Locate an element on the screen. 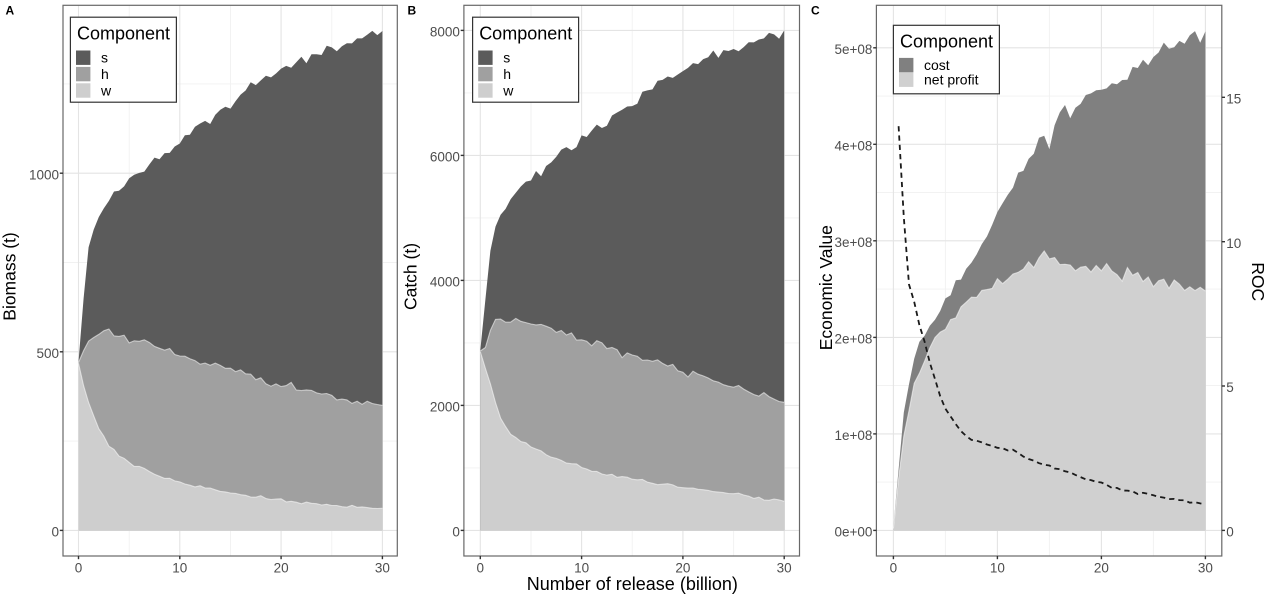 This screenshot has height=606, width=1269. svg-text: ROC is located at coordinates (1258, 281).